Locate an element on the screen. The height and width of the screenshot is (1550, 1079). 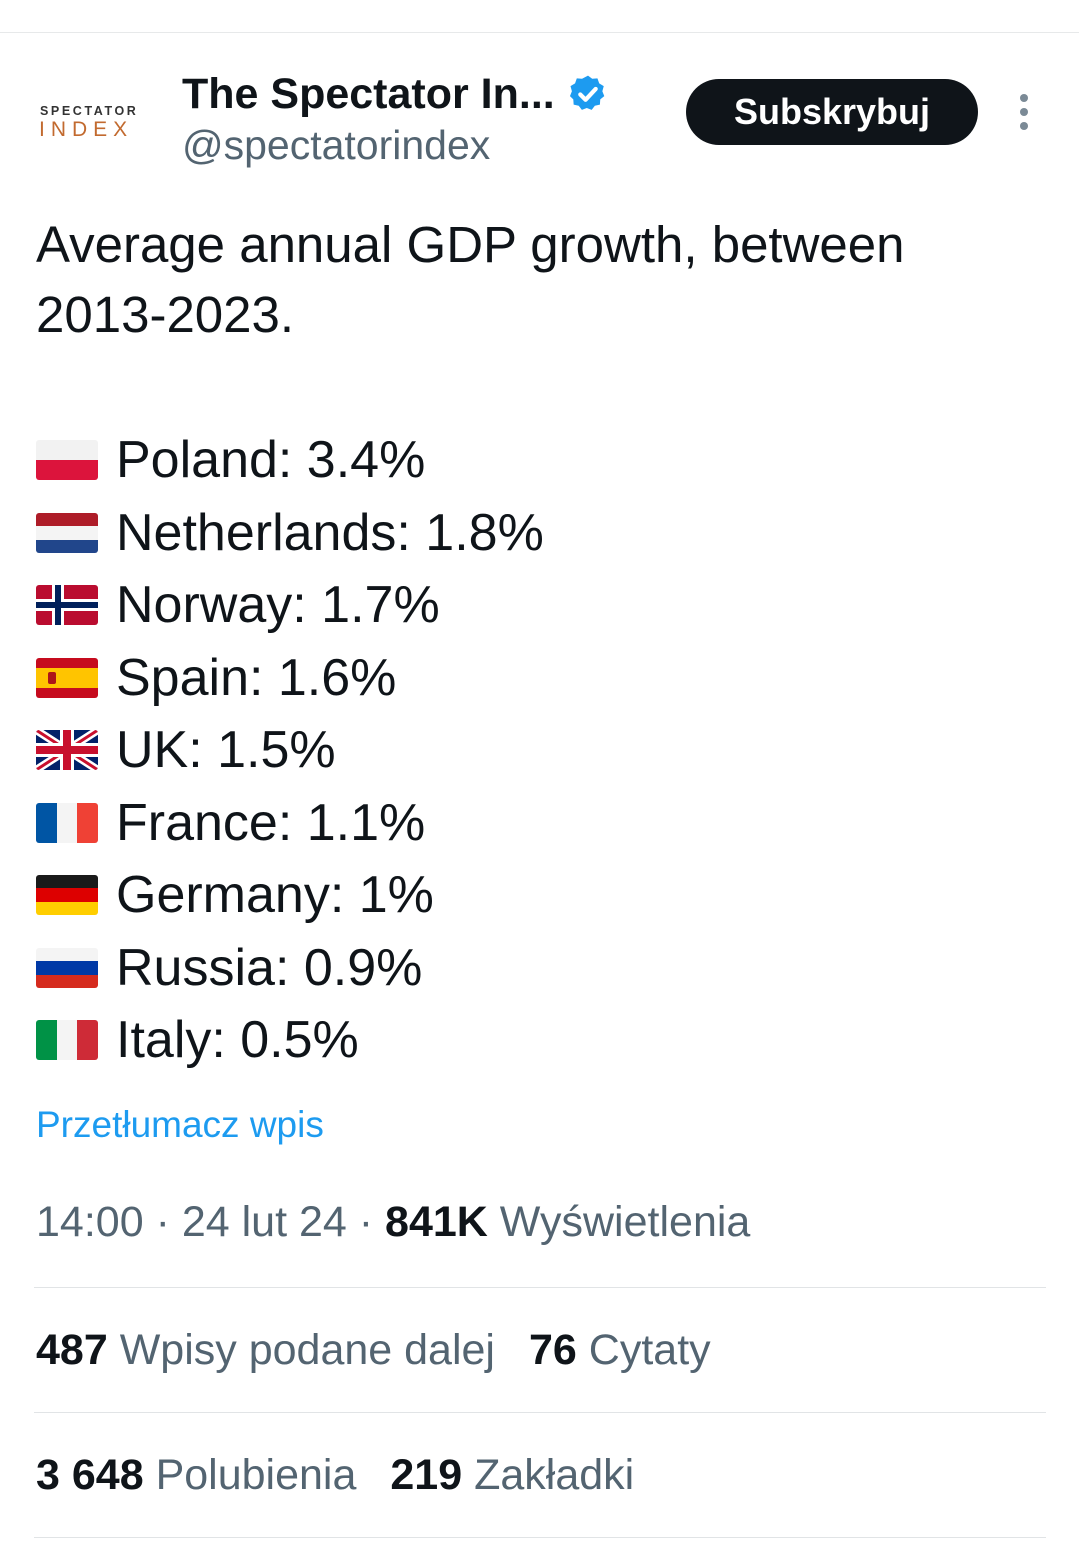
list-item: Netherlands: 1.8% is located at coordinates (290, 533).